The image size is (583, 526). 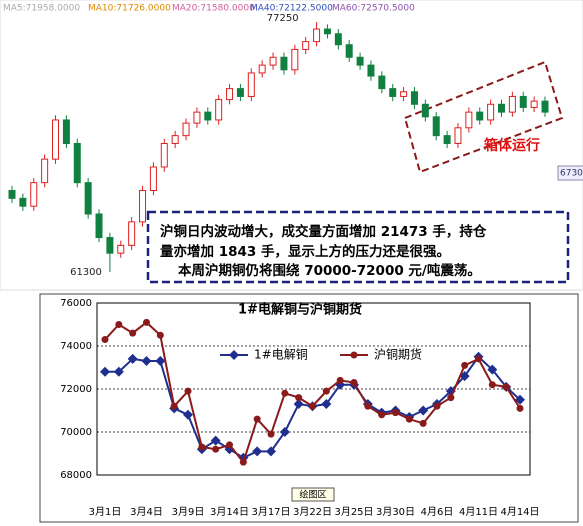 What do you see at coordinates (76, 432) in the screenshot?
I see `y-tick-label: 70000` at bounding box center [76, 432].